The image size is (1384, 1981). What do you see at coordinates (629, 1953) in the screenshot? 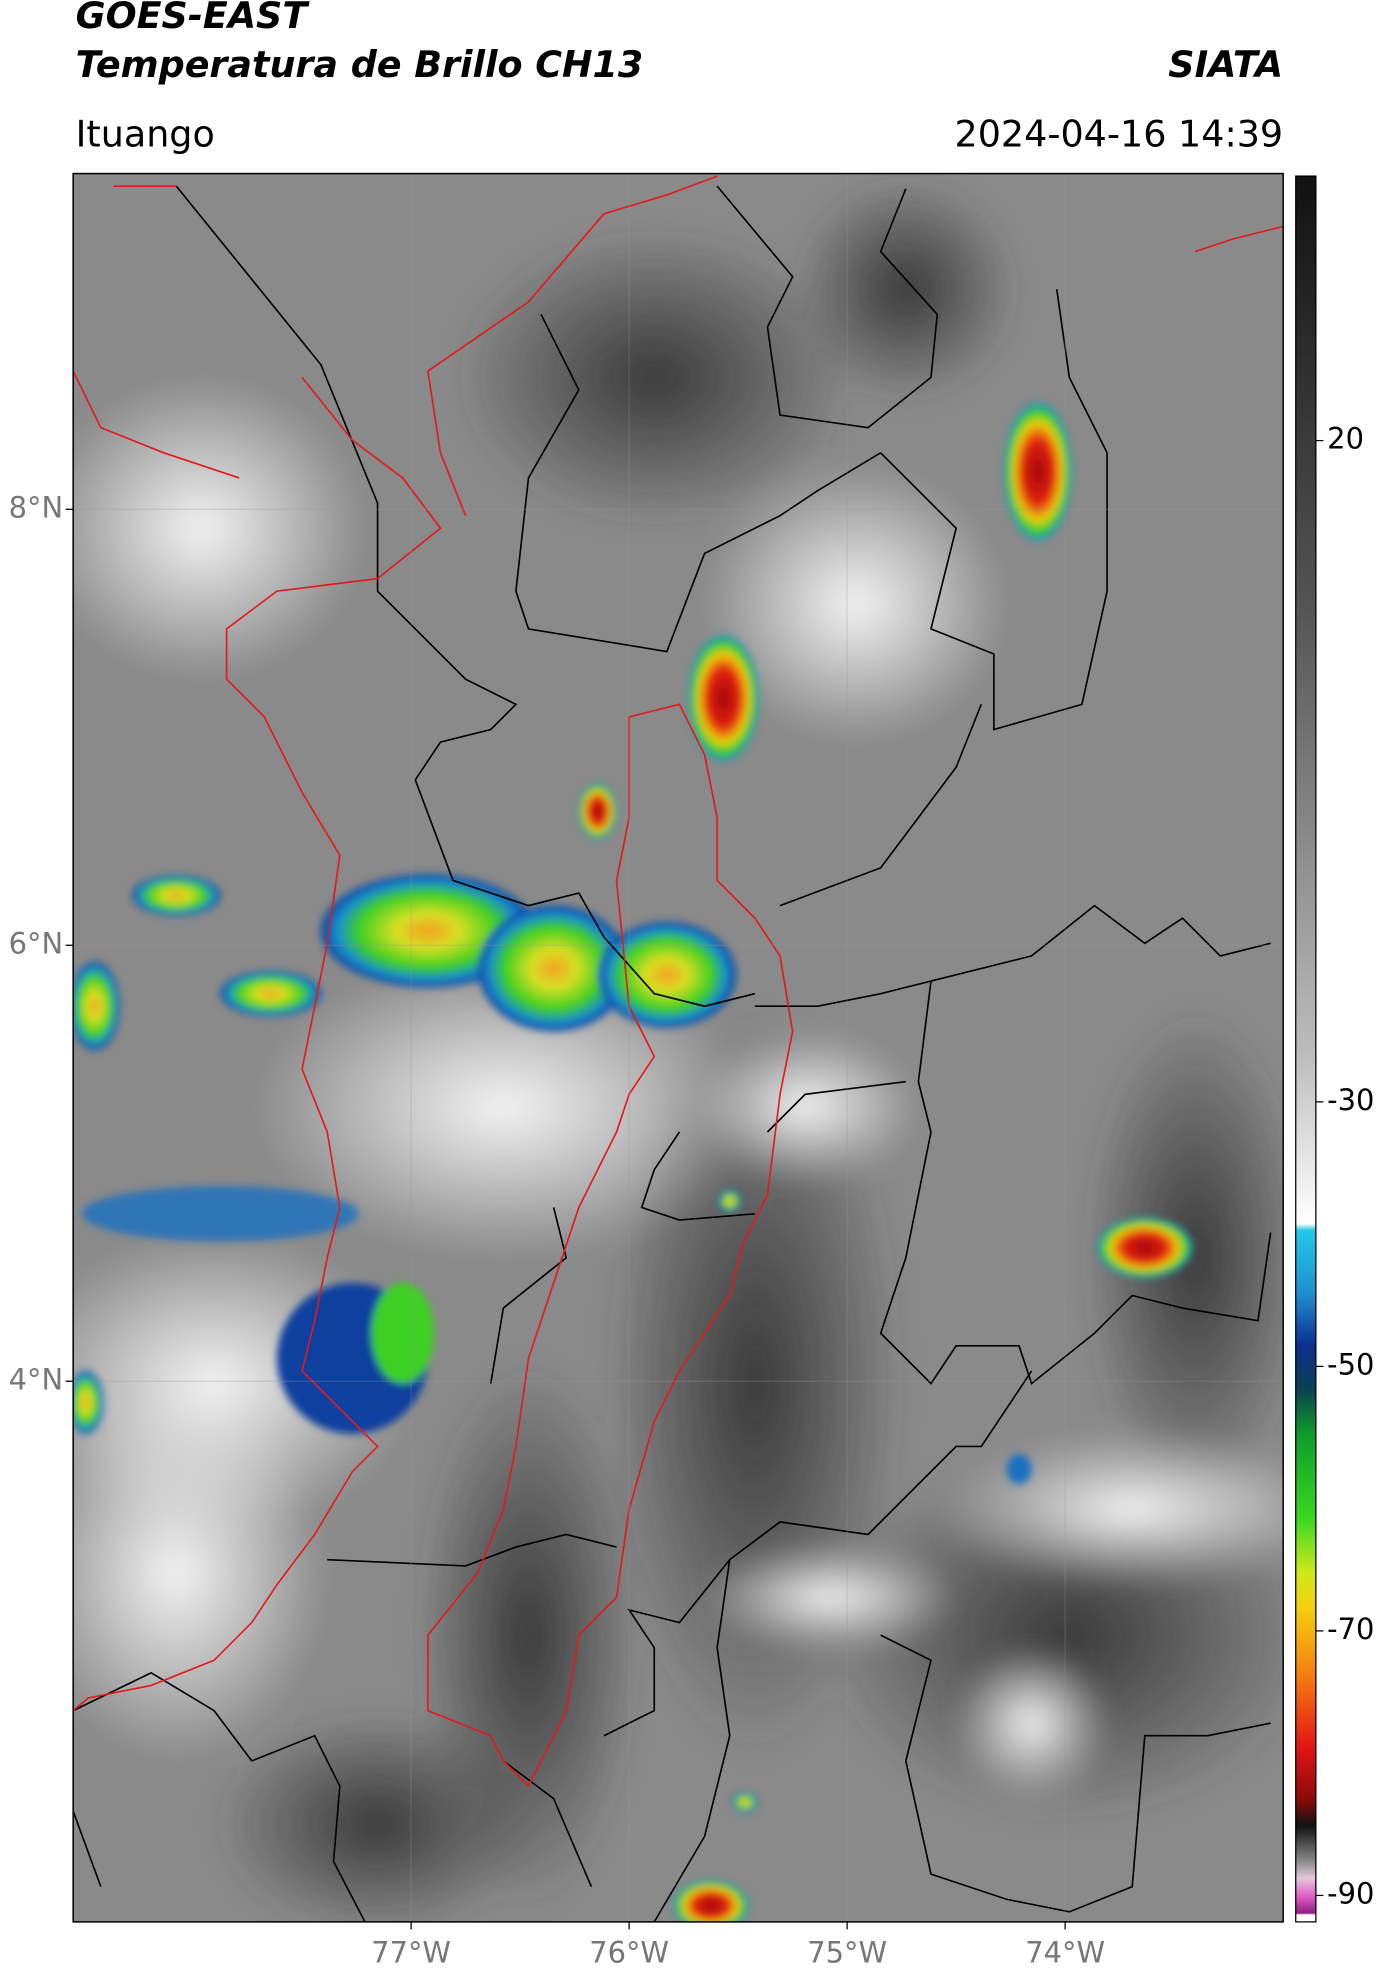
I see `x-tick-label: 76°W` at bounding box center [629, 1953].